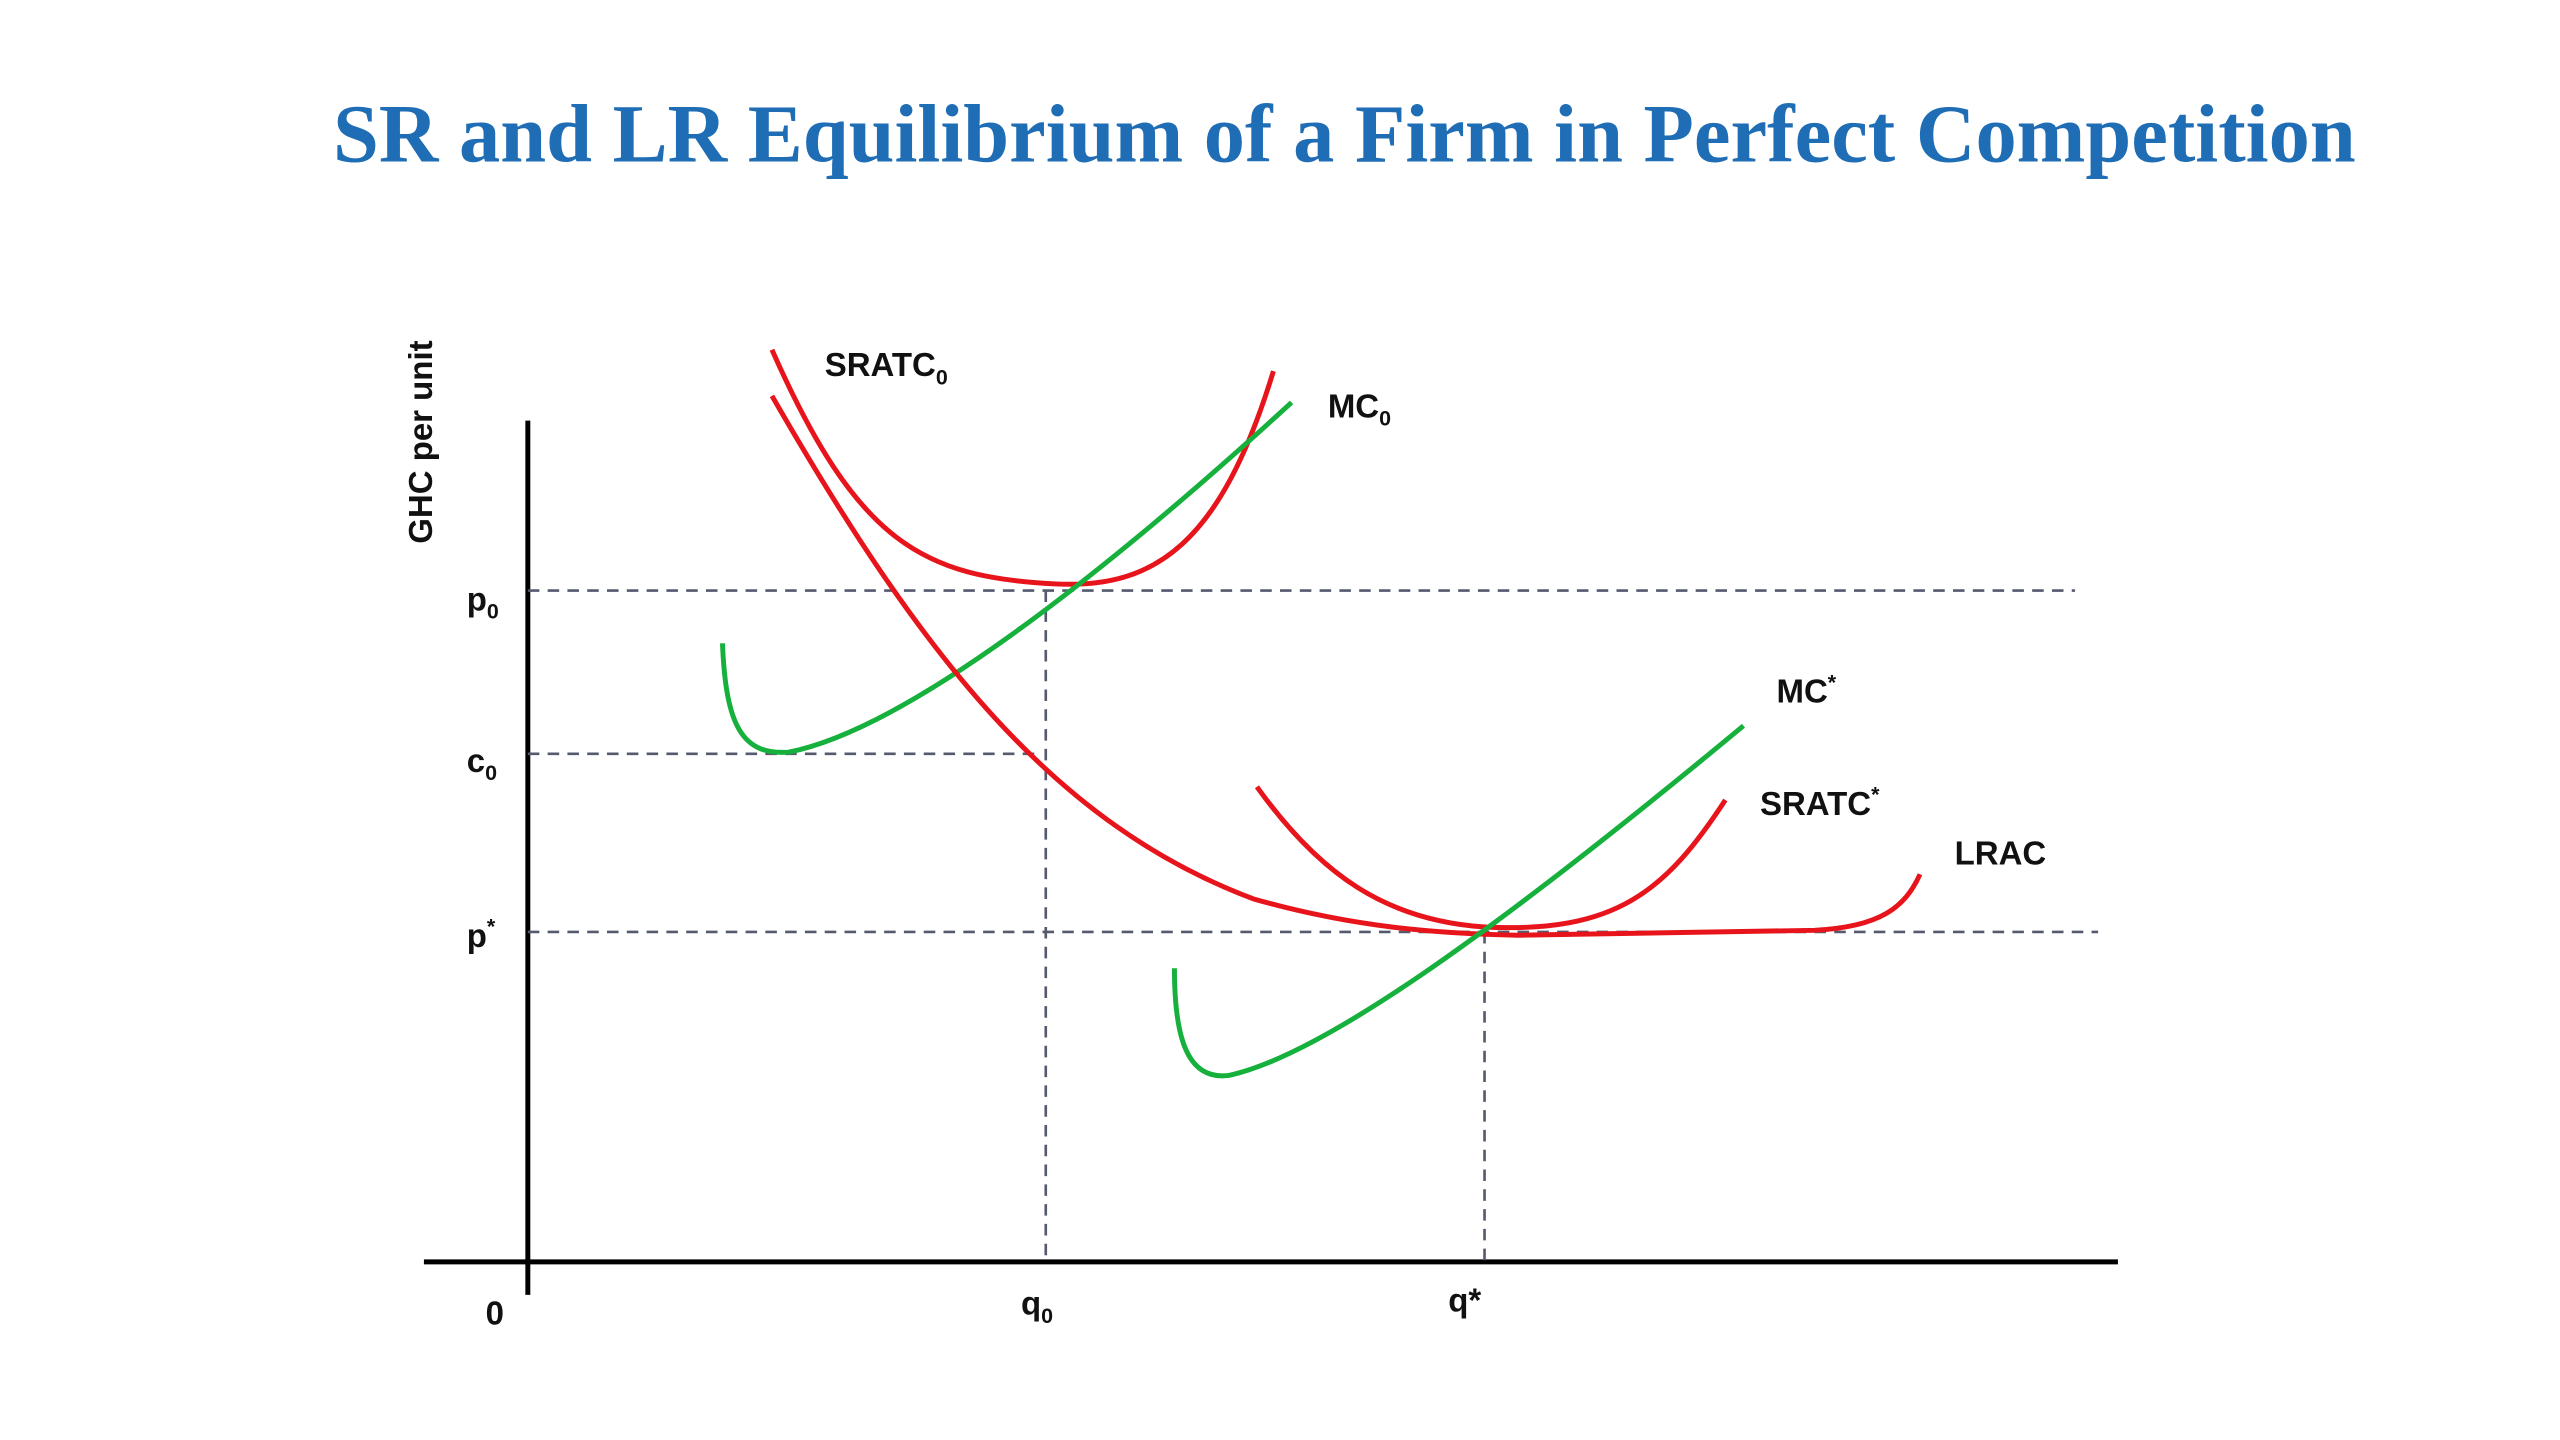 The image size is (2560, 1440). I want to click on mc-star-curve, so click(1458, 901).